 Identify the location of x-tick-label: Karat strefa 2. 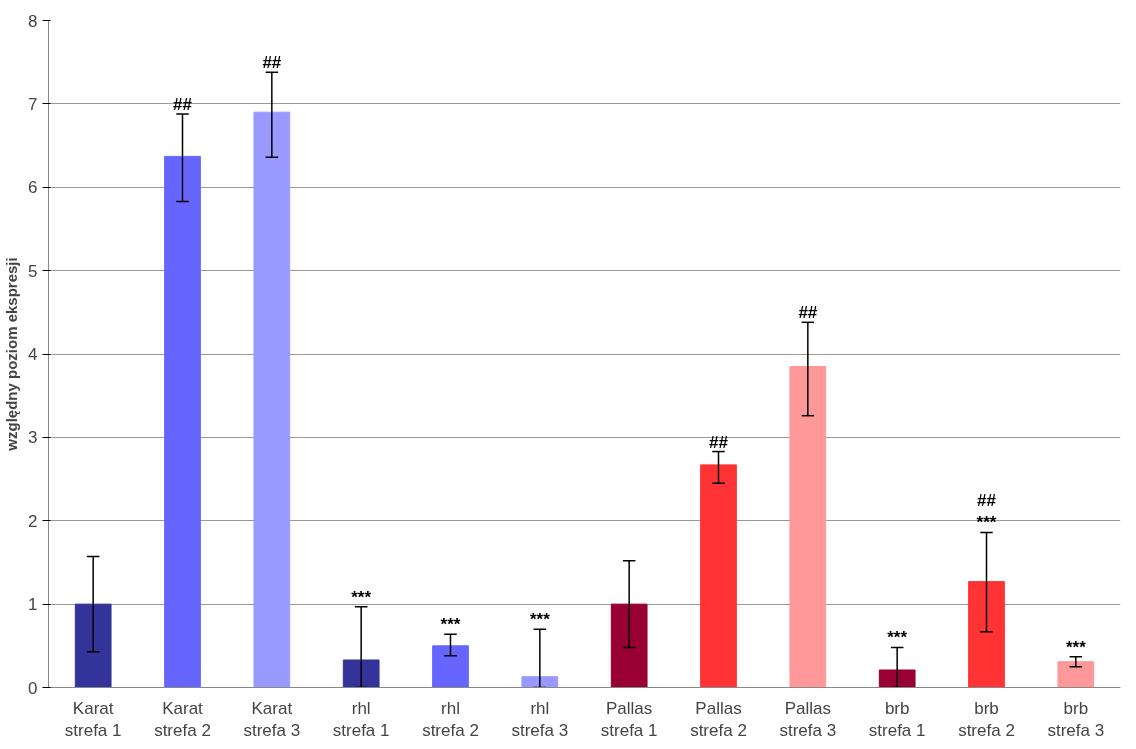
(182, 719).